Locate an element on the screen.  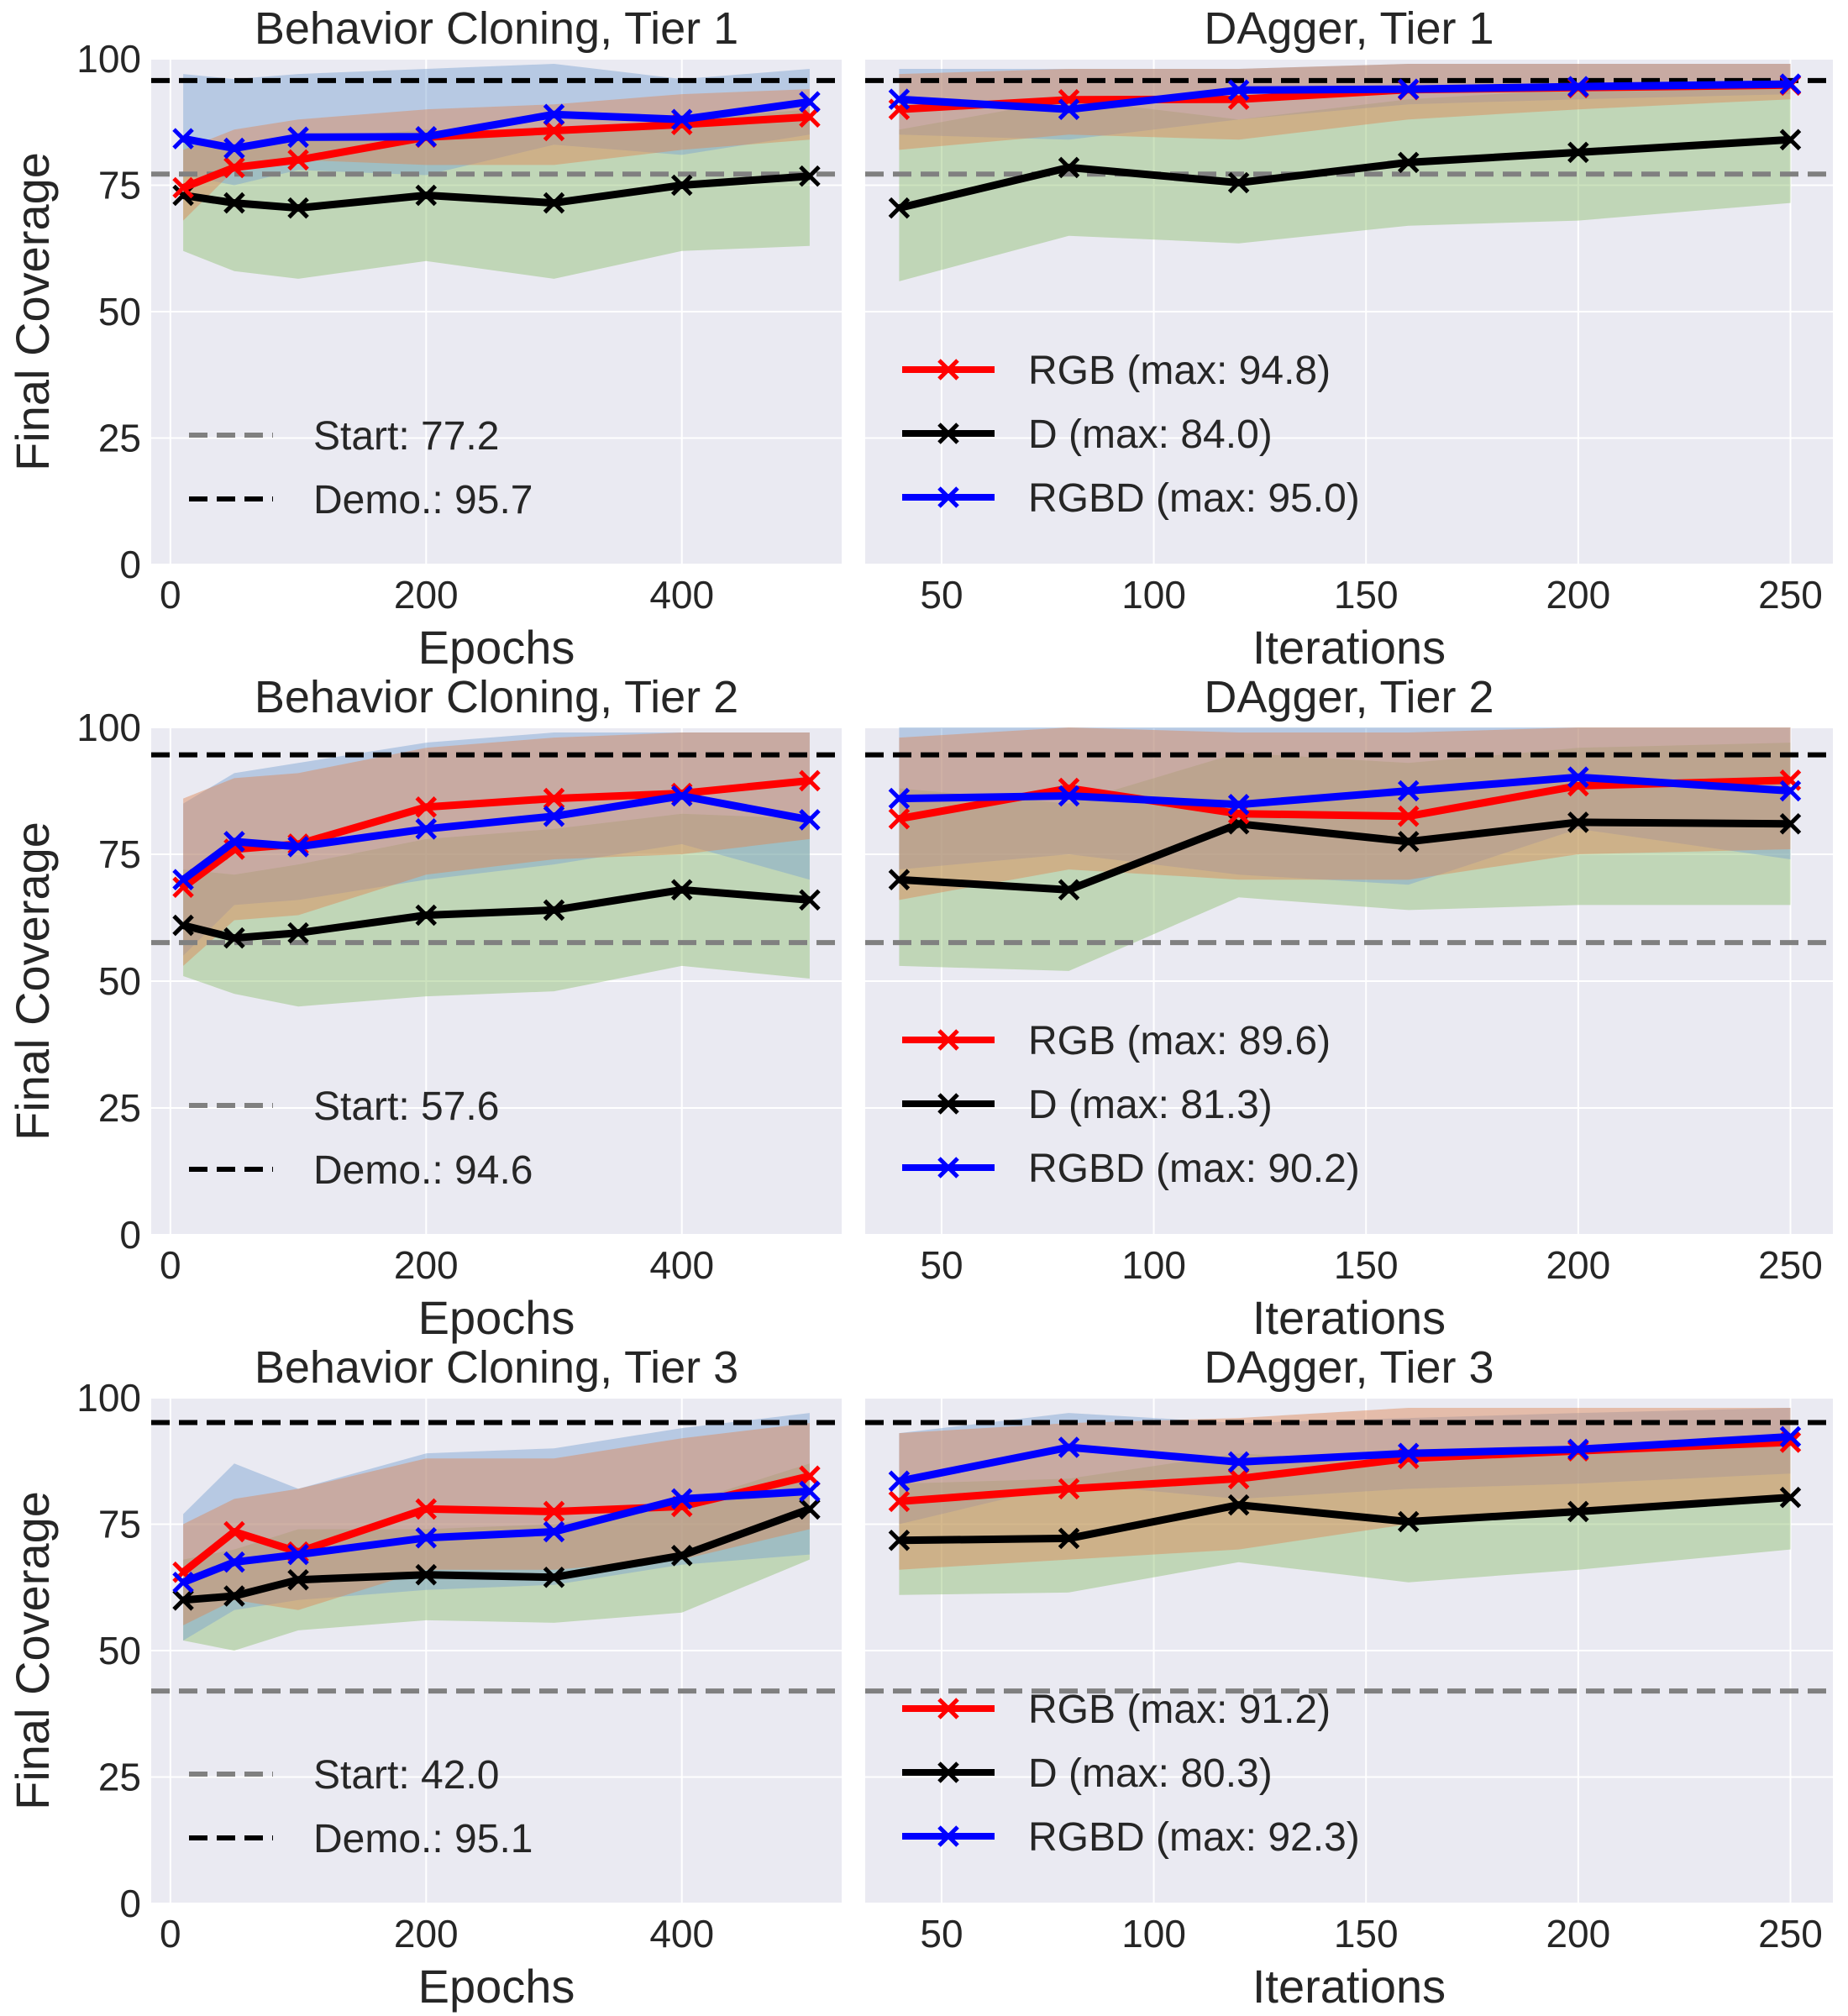
legend-label-start: Start: 57.6 is located at coordinates (406, 1106).